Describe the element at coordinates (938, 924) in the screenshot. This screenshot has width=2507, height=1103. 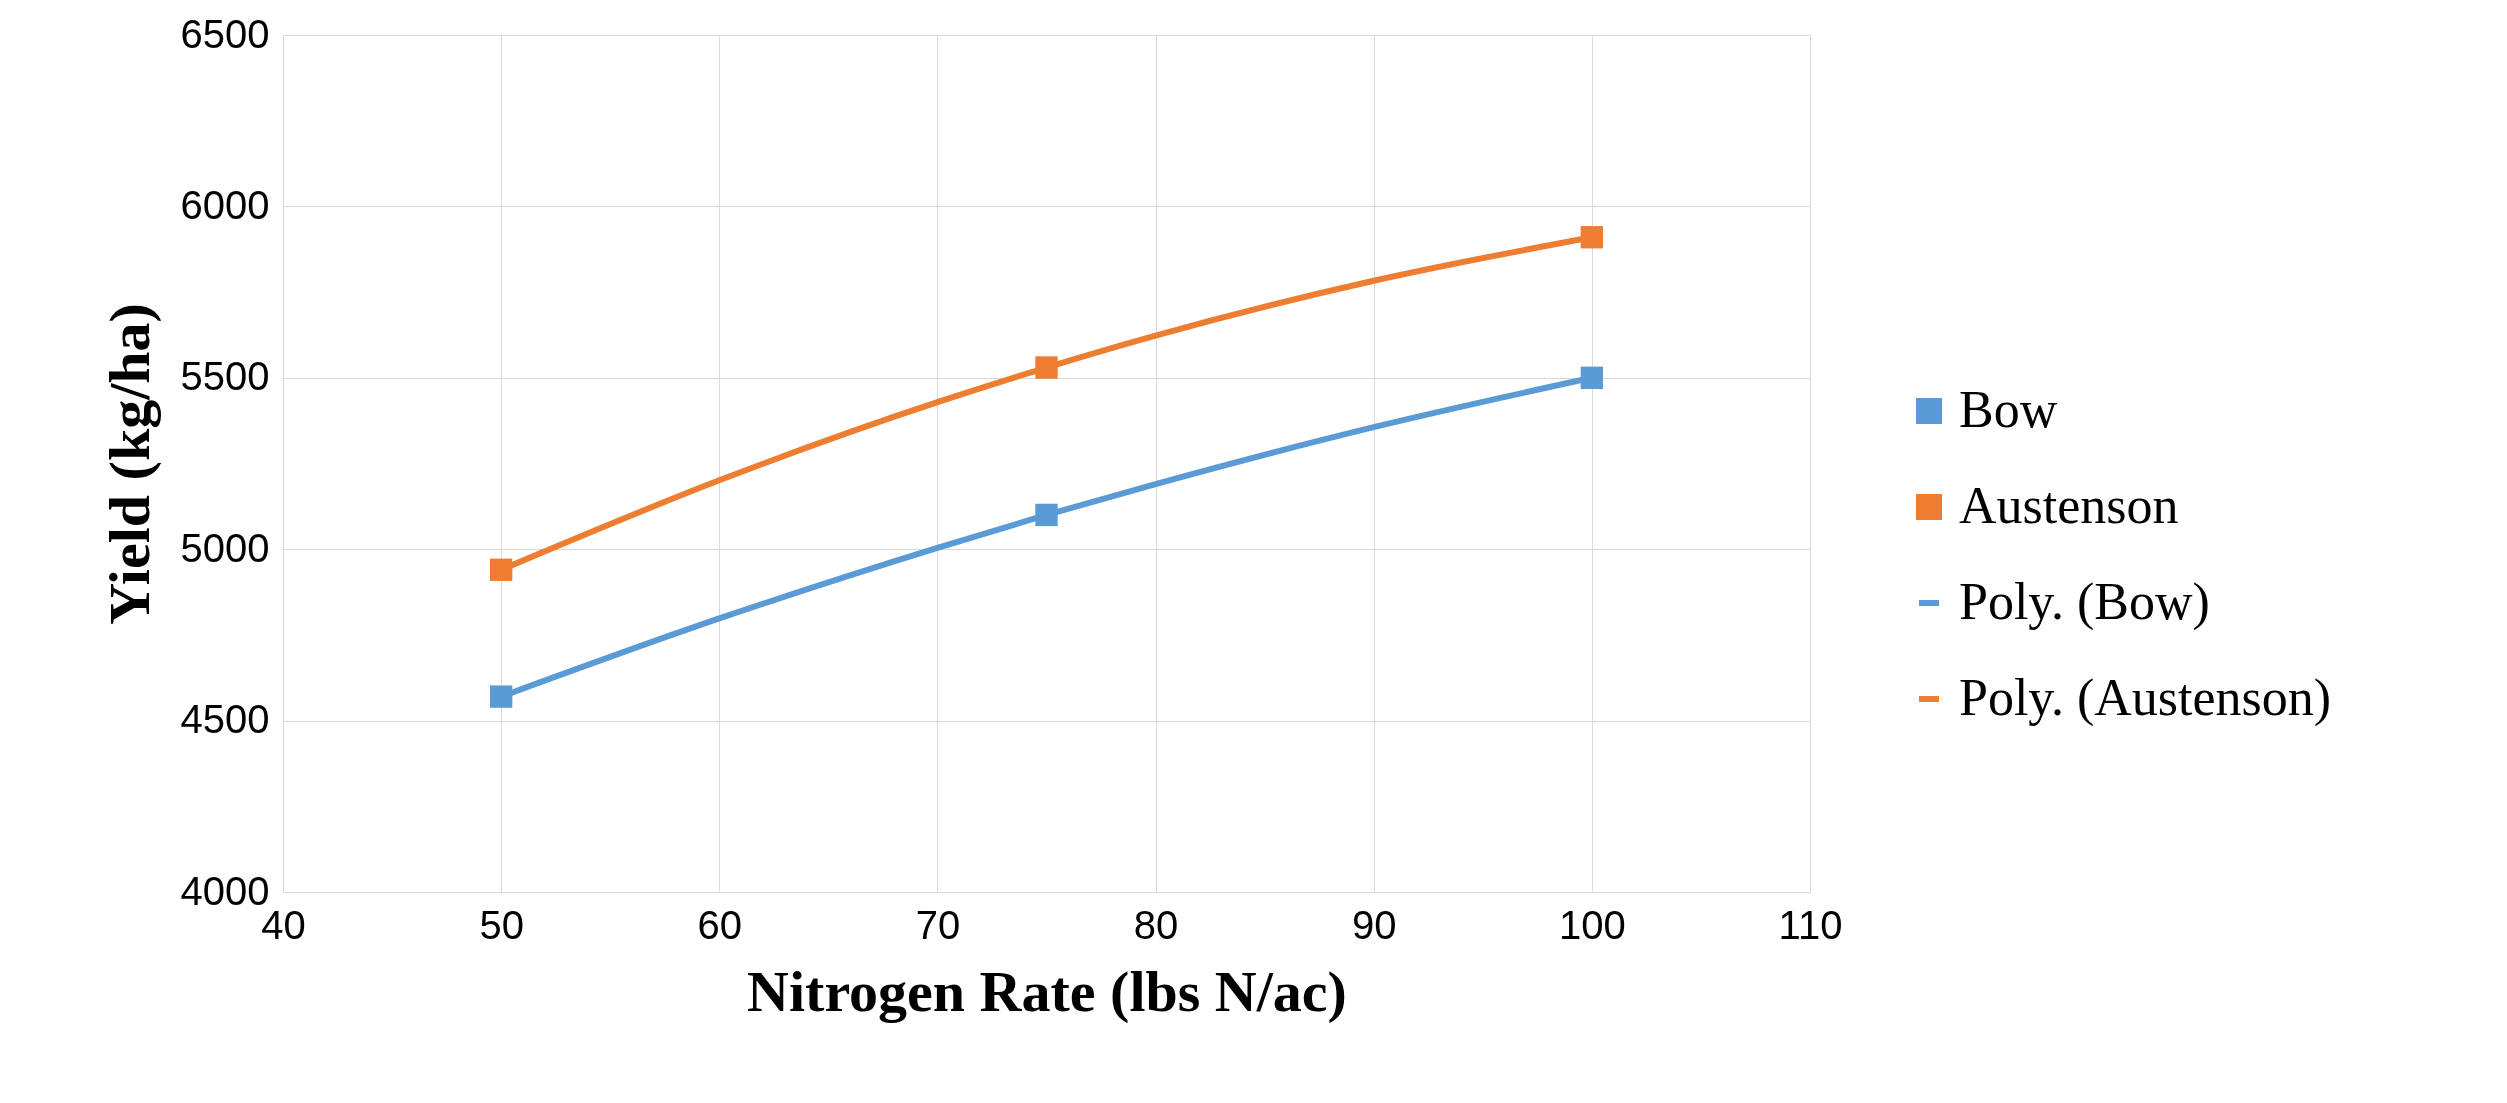
I see `x-tick-label: 70` at that location.